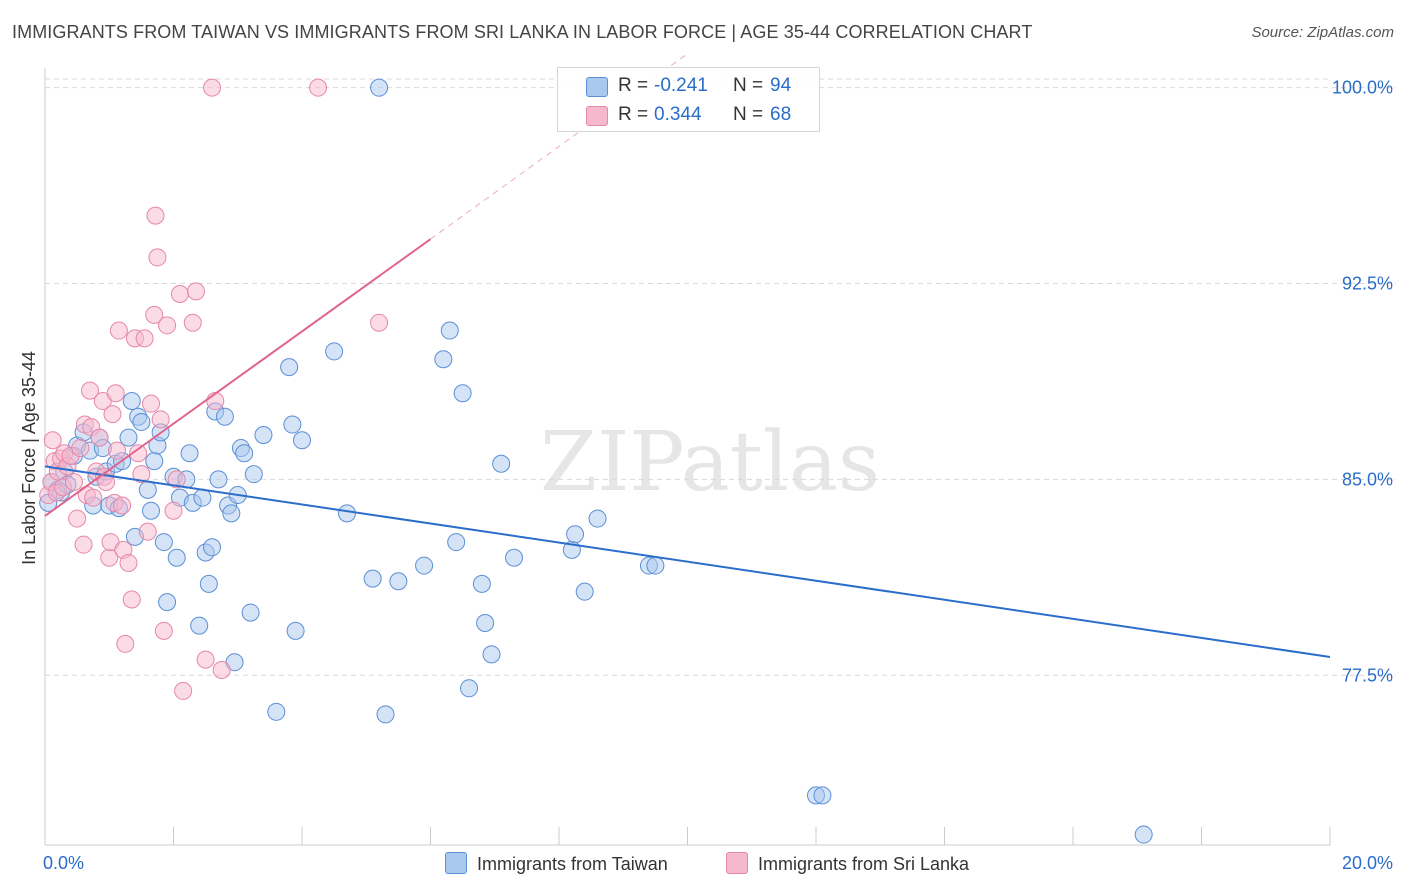 Image resolution: width=1406 pixels, height=892 pixels. What do you see at coordinates (847, 863) in the screenshot?
I see `legend-item-srilanka: Immigrants from Sri Lanka` at bounding box center [847, 863].